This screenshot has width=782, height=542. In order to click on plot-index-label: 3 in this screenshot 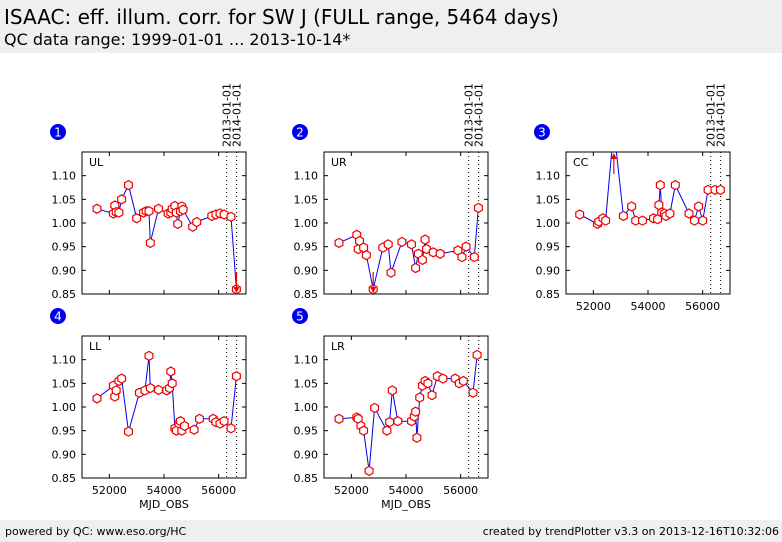, I will do `click(542, 133)`.